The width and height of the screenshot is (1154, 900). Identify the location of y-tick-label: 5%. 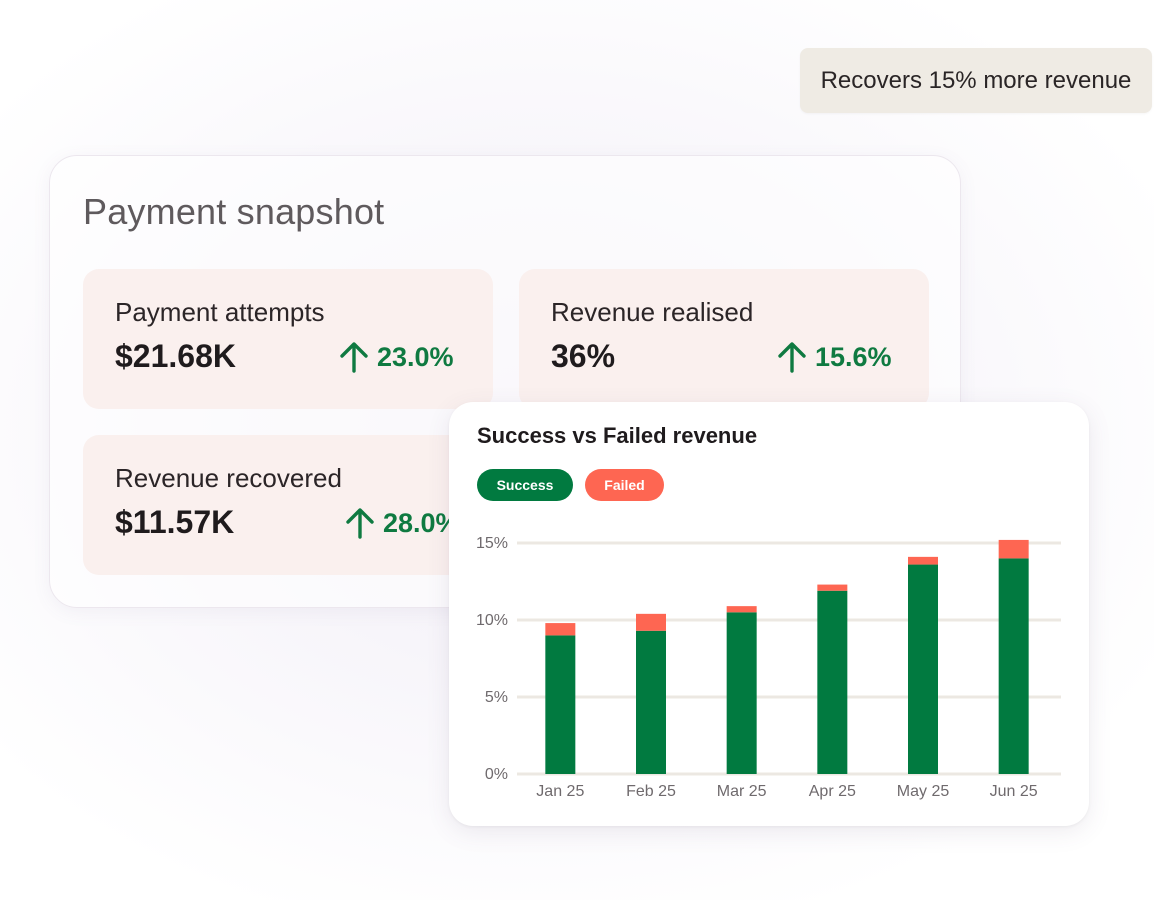
(496, 697).